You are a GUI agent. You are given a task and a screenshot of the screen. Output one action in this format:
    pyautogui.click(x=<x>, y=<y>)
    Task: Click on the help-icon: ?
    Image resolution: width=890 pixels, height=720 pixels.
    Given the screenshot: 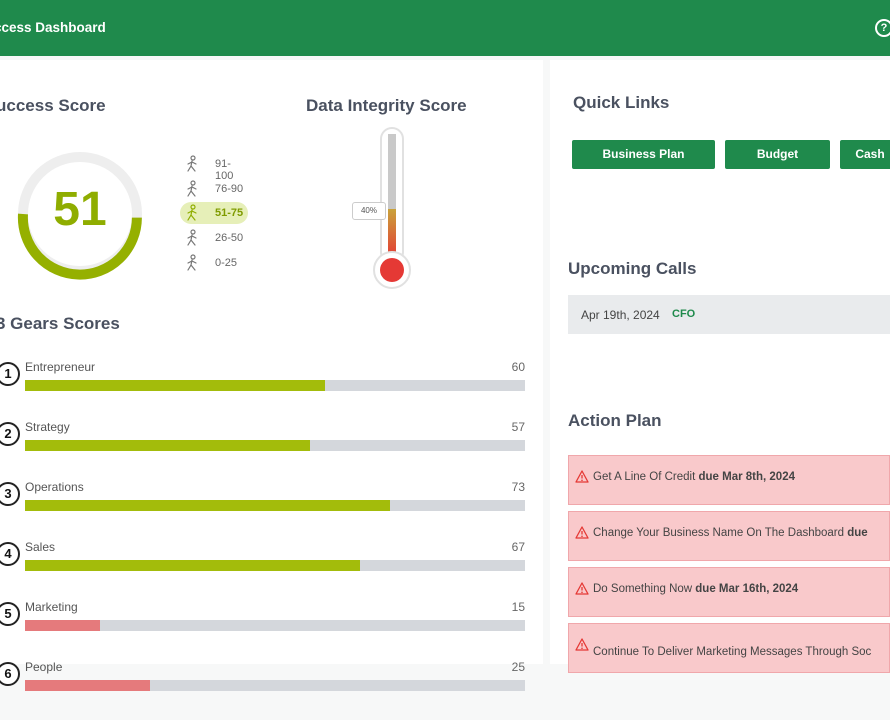 What is the action you would take?
    pyautogui.click(x=882, y=28)
    